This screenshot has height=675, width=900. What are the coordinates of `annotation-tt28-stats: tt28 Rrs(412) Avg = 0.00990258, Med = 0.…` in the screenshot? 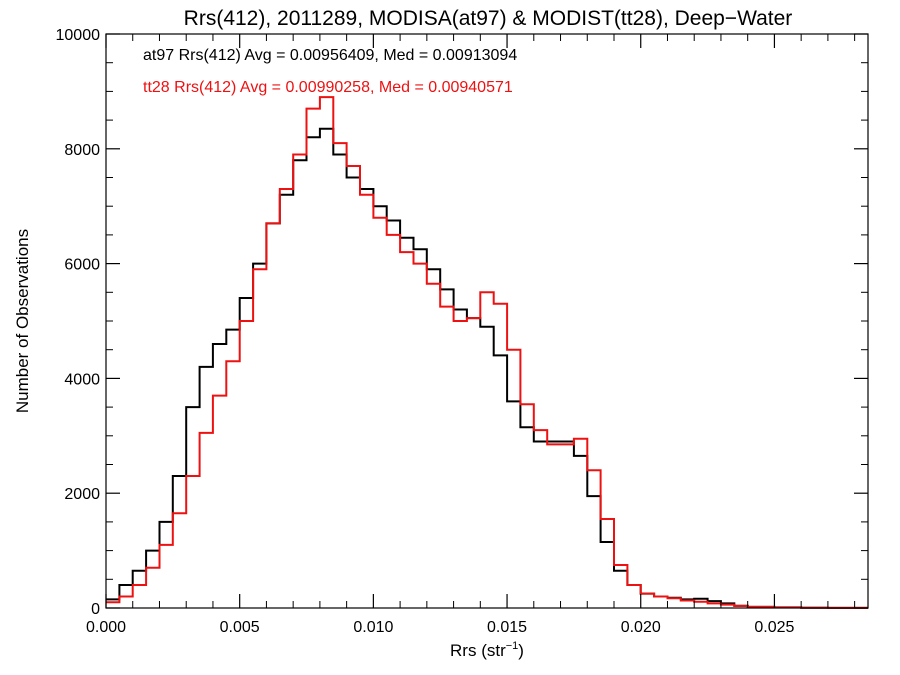 It's located at (328, 87).